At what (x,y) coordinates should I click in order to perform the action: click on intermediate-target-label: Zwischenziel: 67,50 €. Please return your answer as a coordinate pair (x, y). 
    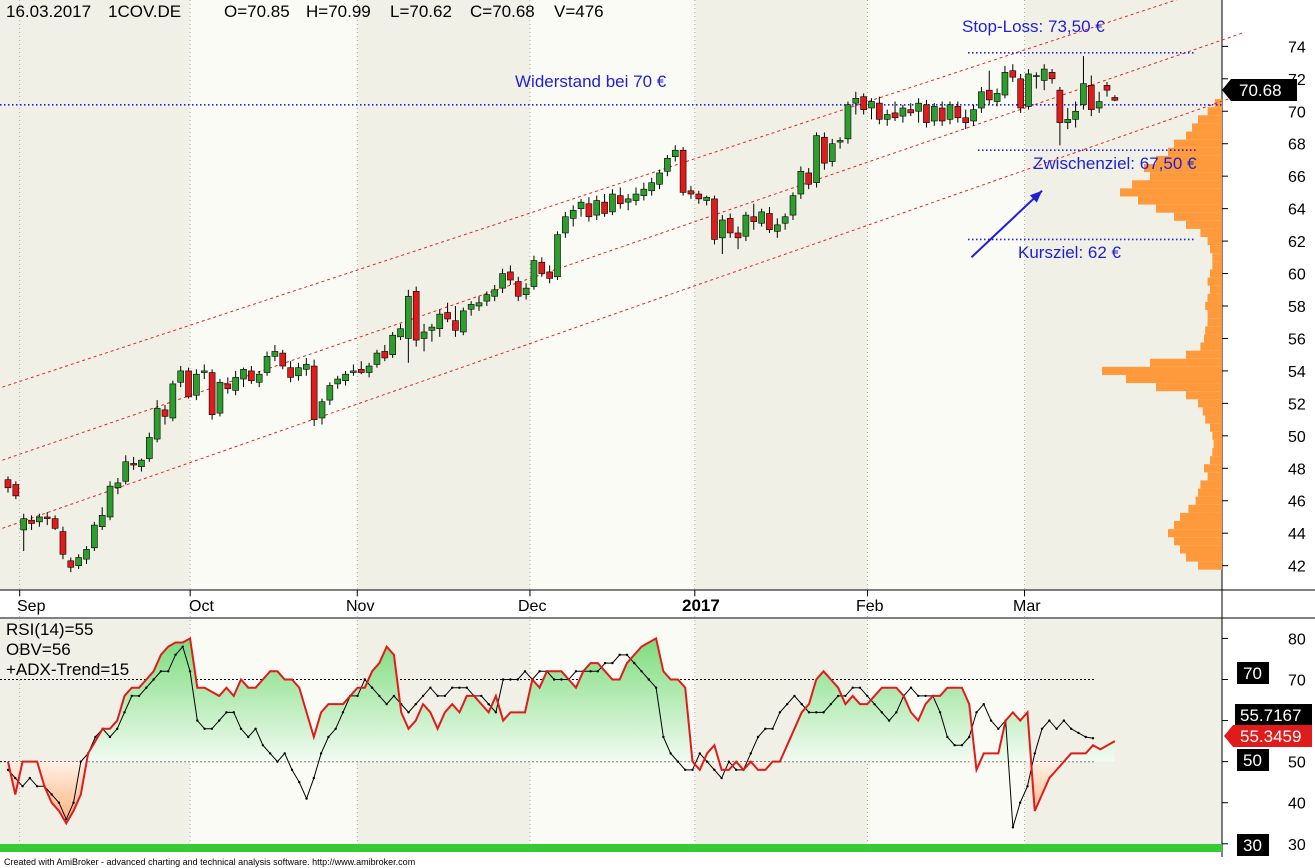
    Looking at the image, I should click on (1115, 163).